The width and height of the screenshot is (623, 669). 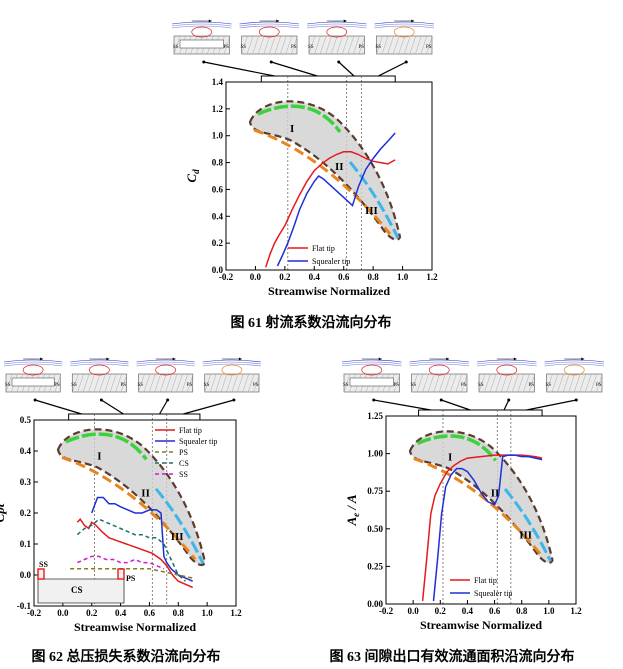 I want to click on y-tick-label: 0.2, so click(x=218, y=243).